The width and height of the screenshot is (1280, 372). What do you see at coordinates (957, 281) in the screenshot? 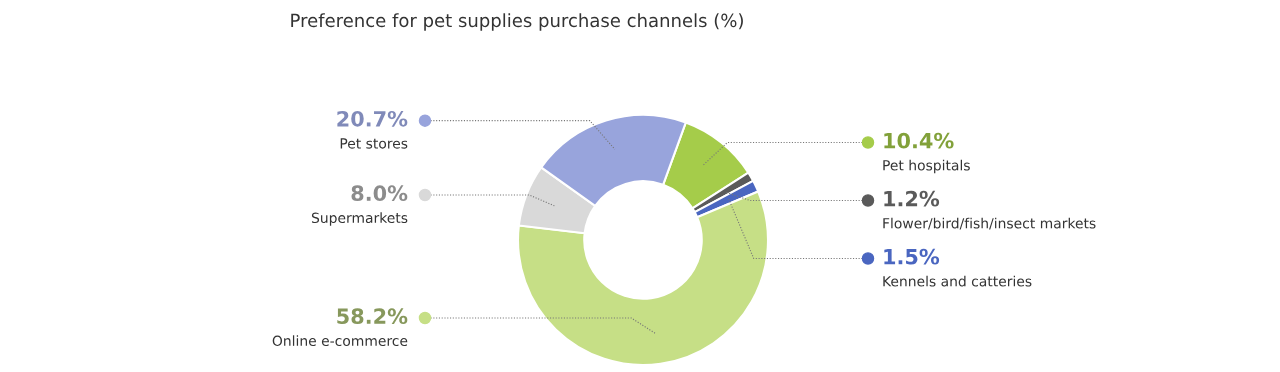
I see `slice-label: Kennels and catteries` at bounding box center [957, 281].